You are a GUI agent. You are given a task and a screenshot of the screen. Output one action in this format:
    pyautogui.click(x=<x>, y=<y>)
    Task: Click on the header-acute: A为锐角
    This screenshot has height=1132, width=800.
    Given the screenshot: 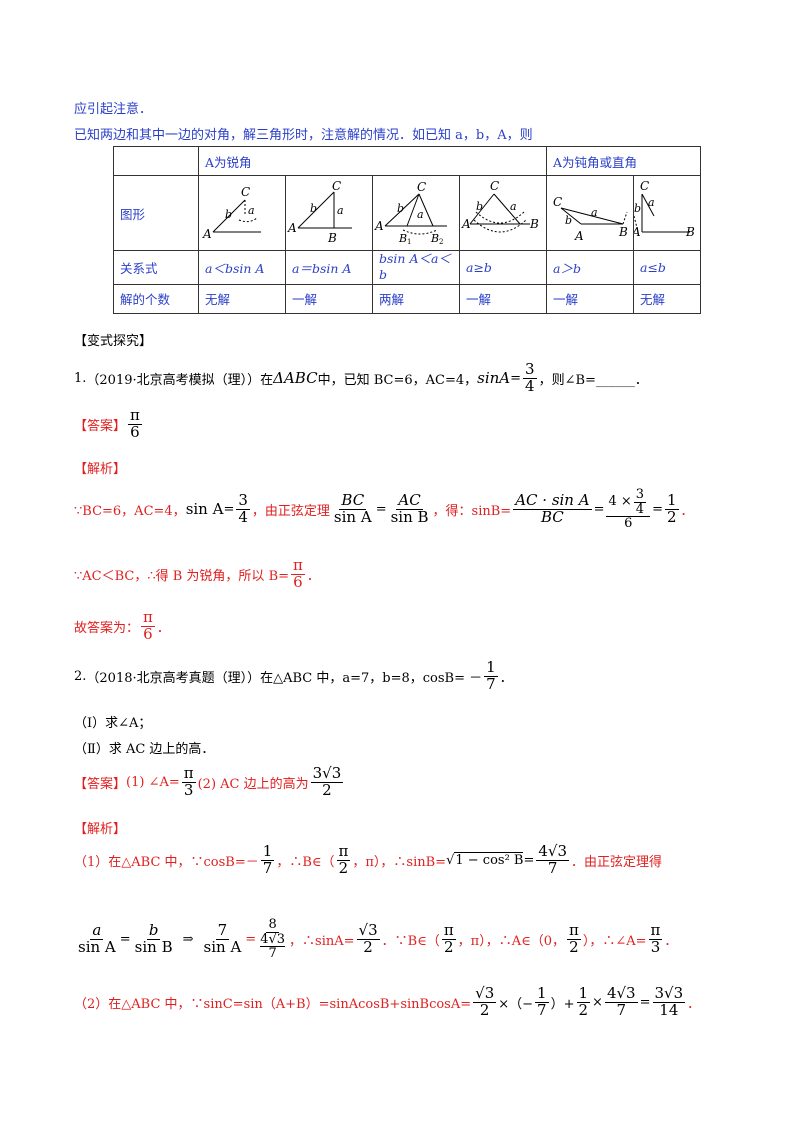 What is the action you would take?
    pyautogui.click(x=372, y=161)
    